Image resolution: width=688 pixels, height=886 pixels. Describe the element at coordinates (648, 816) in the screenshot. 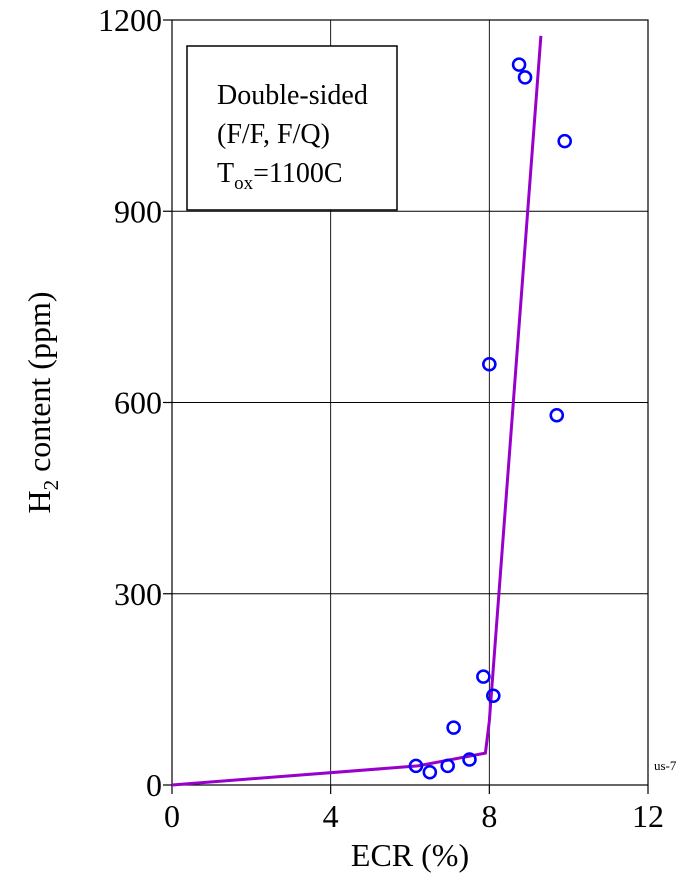

I see `x-tick-label: 12` at that location.